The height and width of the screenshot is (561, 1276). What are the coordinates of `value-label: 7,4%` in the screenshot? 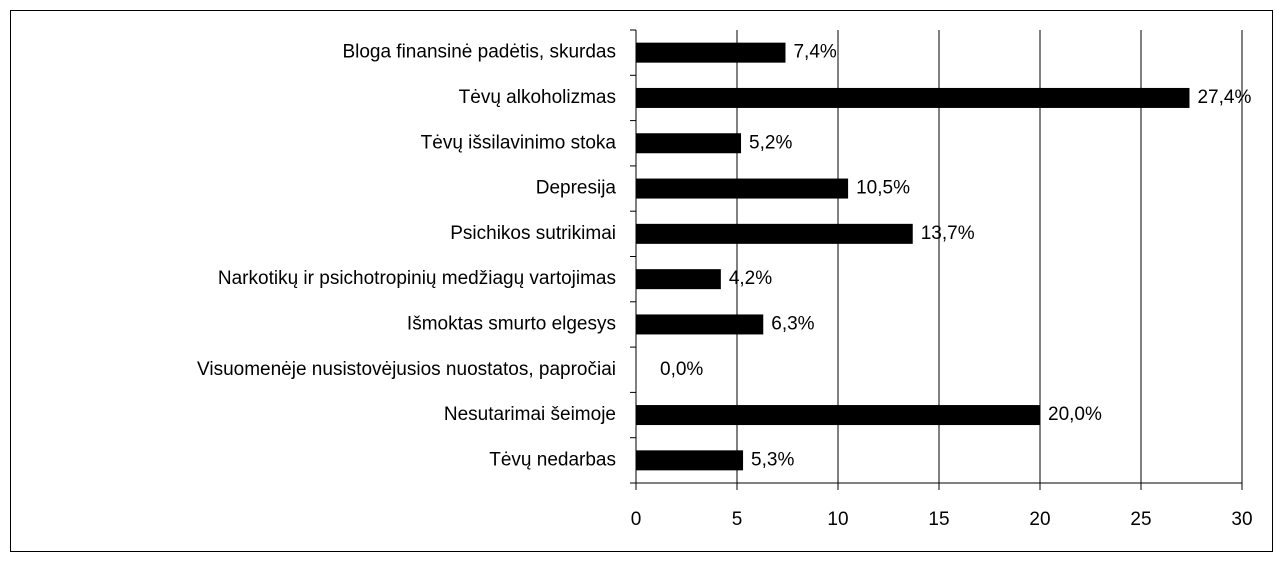 It's located at (814, 52).